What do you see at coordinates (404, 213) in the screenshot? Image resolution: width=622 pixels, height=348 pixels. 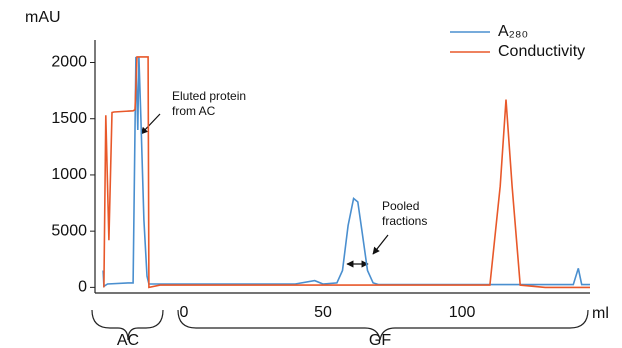 I see `annotation: Pooled fractions` at bounding box center [404, 213].